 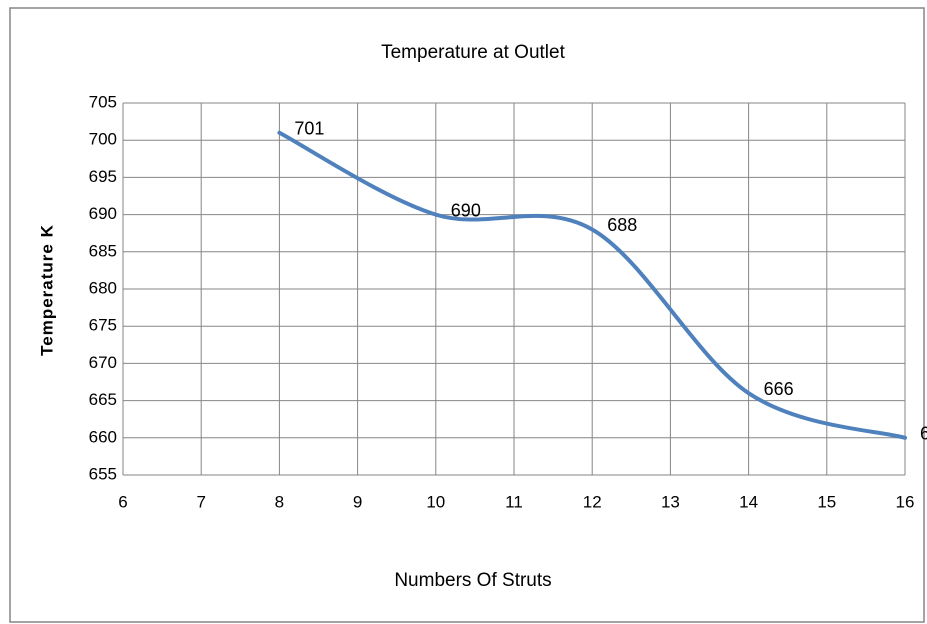 What do you see at coordinates (473, 52) in the screenshot?
I see `chart-title: Temperature at Outlet` at bounding box center [473, 52].